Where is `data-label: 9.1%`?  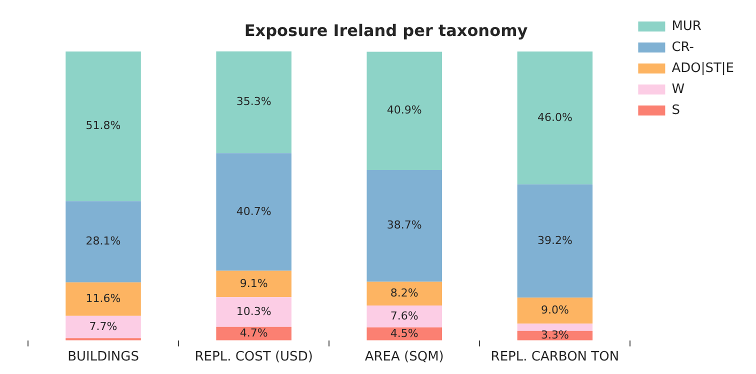 data-label: 9.1% is located at coordinates (254, 283).